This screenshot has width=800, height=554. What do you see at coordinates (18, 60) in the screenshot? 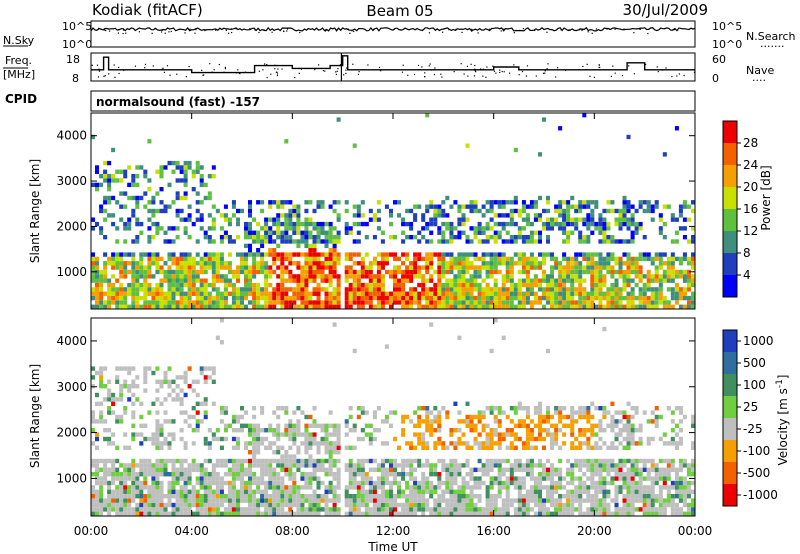
I see `freq-label: Freq.` at bounding box center [18, 60].